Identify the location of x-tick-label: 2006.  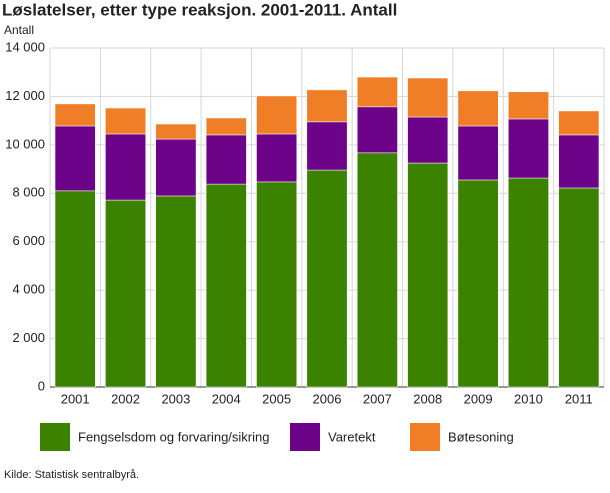
(327, 398).